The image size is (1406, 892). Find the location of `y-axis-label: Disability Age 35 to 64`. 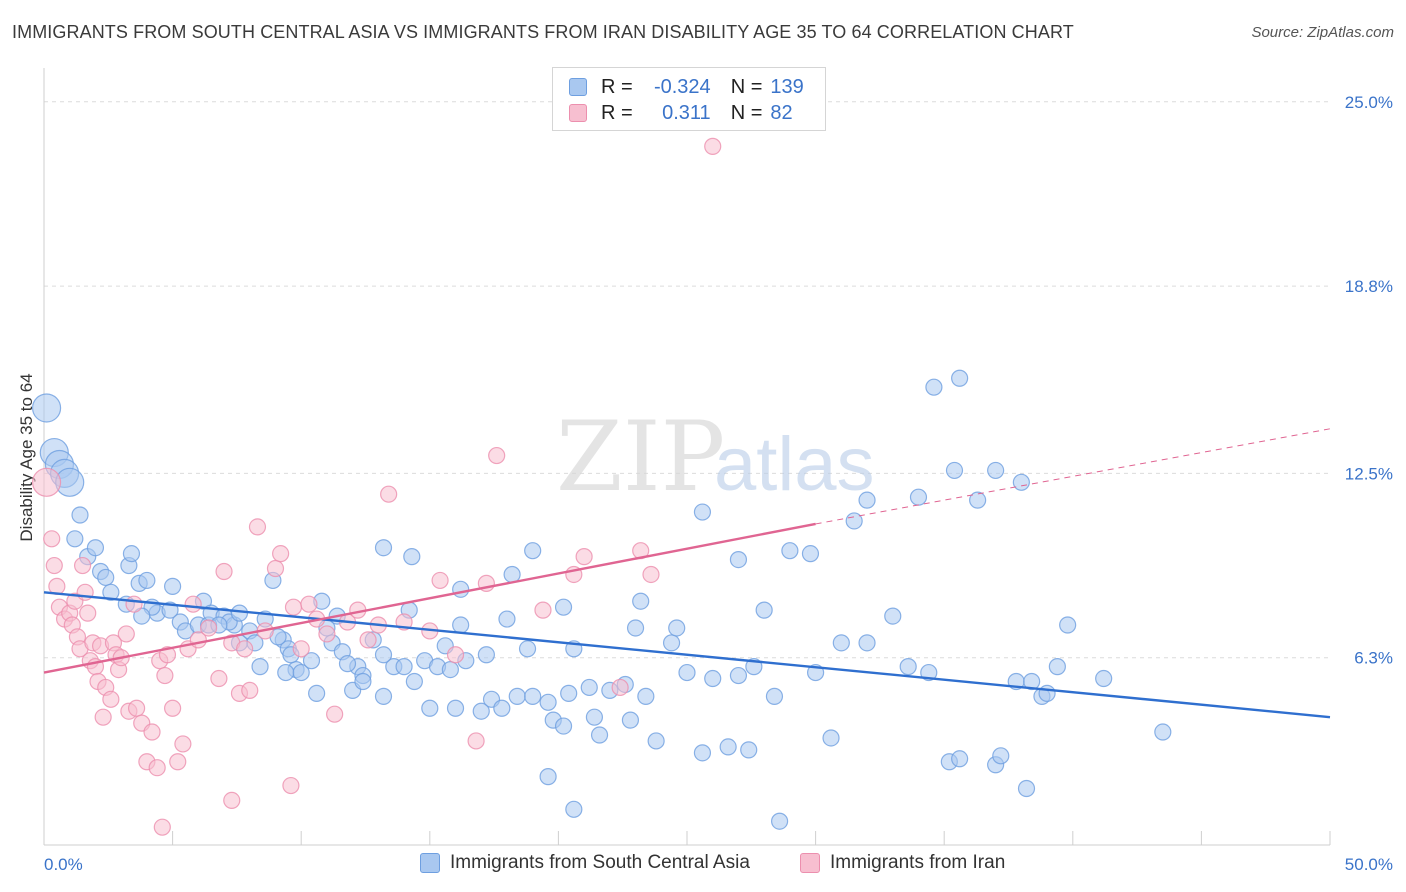

y-axis-label: Disability Age 35 to 64 is located at coordinates (26, 457).